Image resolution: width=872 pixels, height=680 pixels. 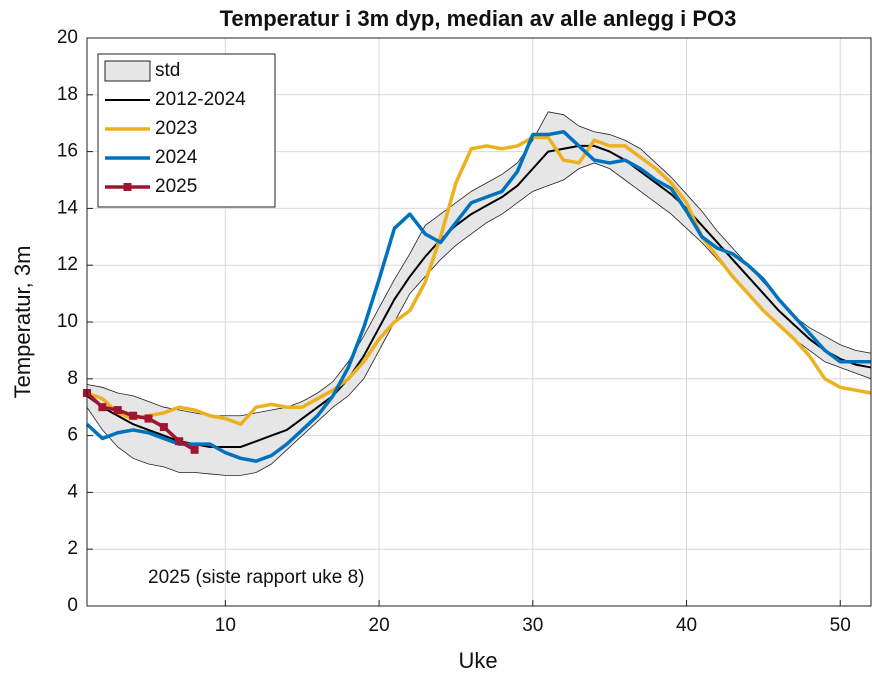 What do you see at coordinates (840, 625) in the screenshot?
I see `x-tick-label: 50` at bounding box center [840, 625].